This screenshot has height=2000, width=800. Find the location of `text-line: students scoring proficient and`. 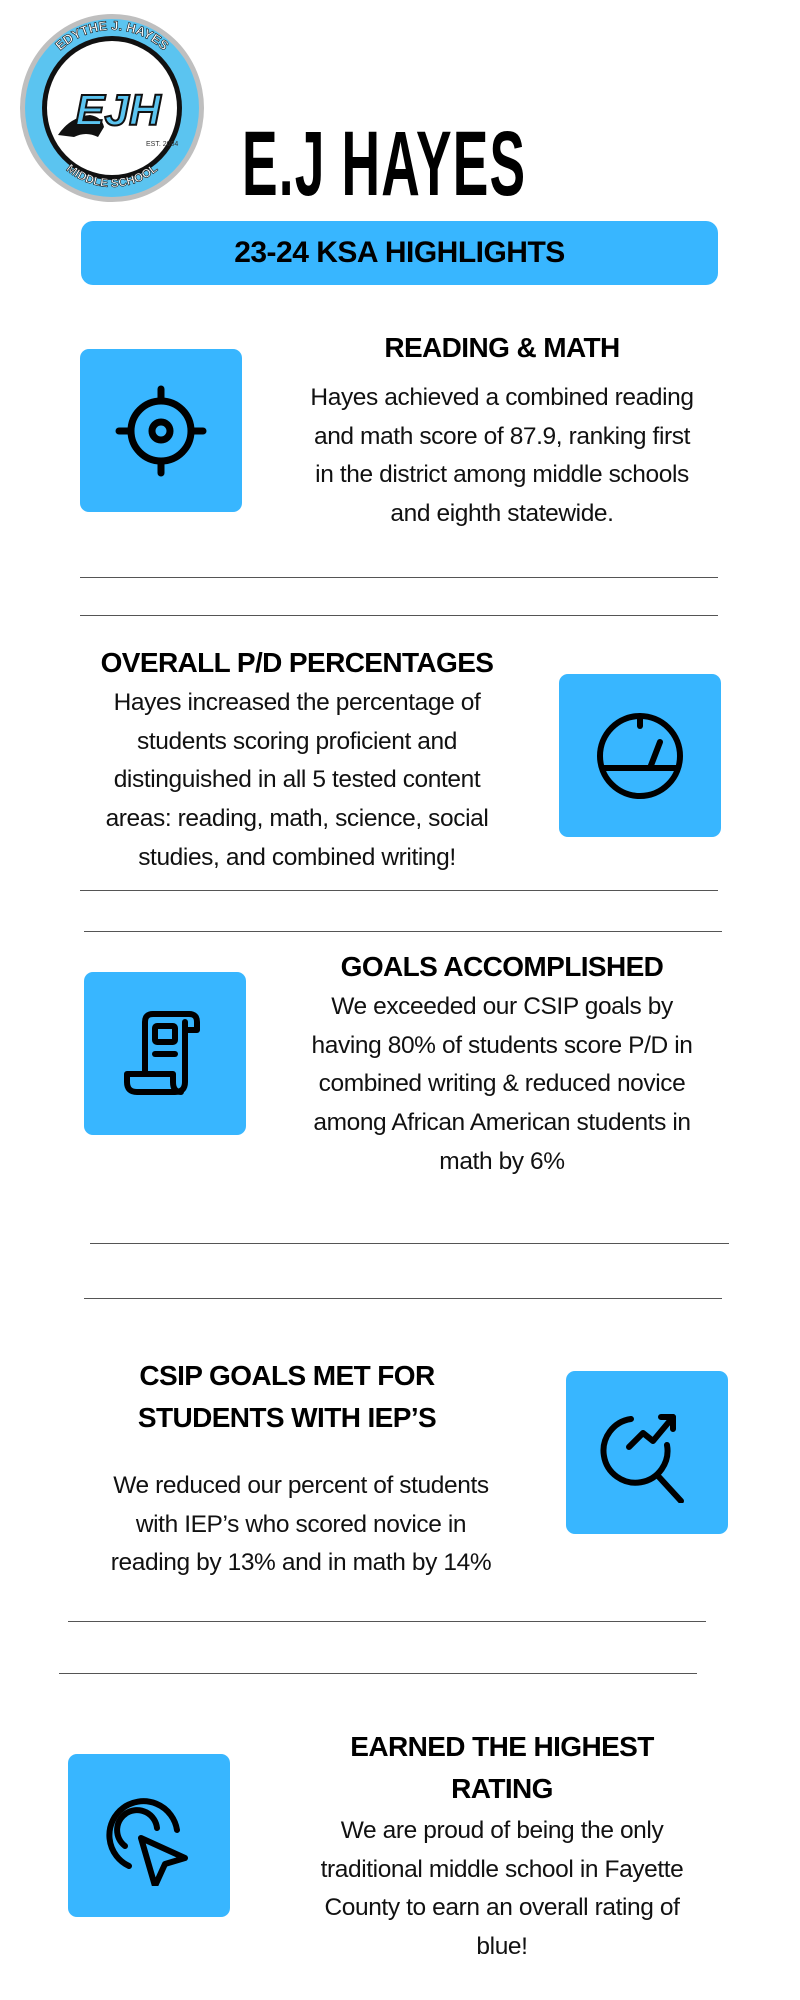

text-line: students scoring proficient and is located at coordinates (297, 741).